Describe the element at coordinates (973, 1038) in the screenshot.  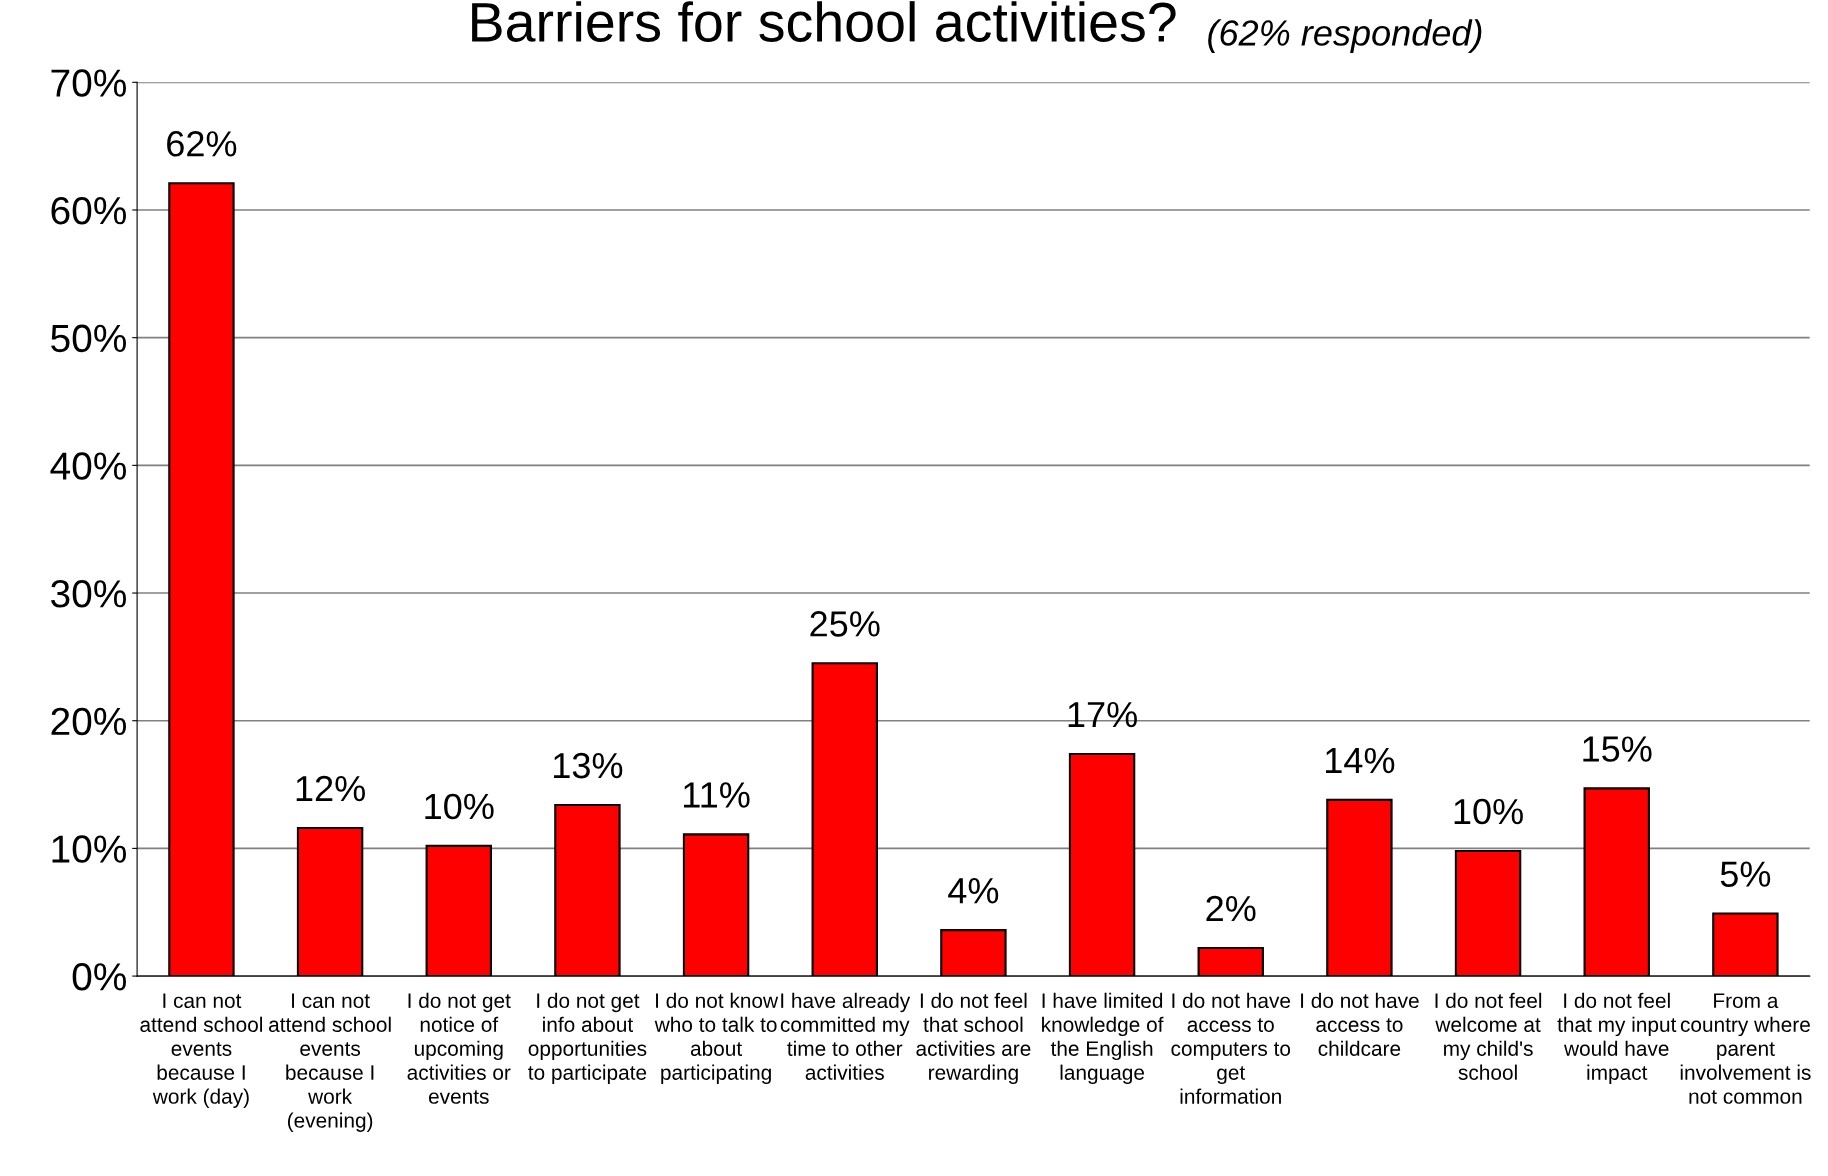
I see `x-tick-label: I do not feel that school activities are rewarding` at that location.